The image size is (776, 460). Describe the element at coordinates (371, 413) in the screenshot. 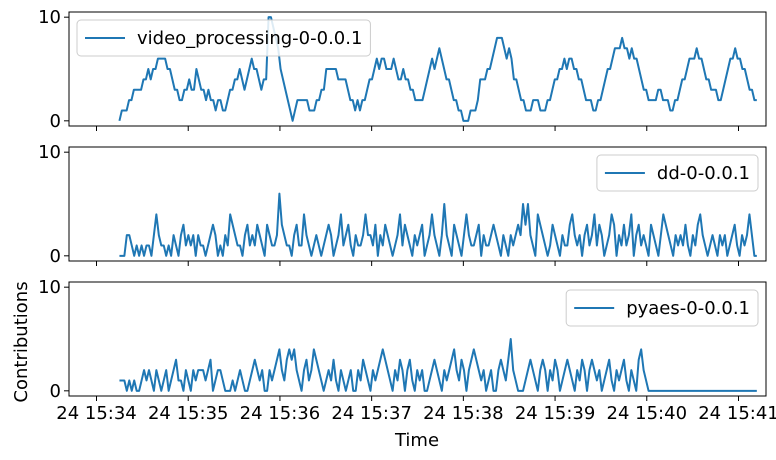

I see `x-tick-label: 24 15:37` at that location.